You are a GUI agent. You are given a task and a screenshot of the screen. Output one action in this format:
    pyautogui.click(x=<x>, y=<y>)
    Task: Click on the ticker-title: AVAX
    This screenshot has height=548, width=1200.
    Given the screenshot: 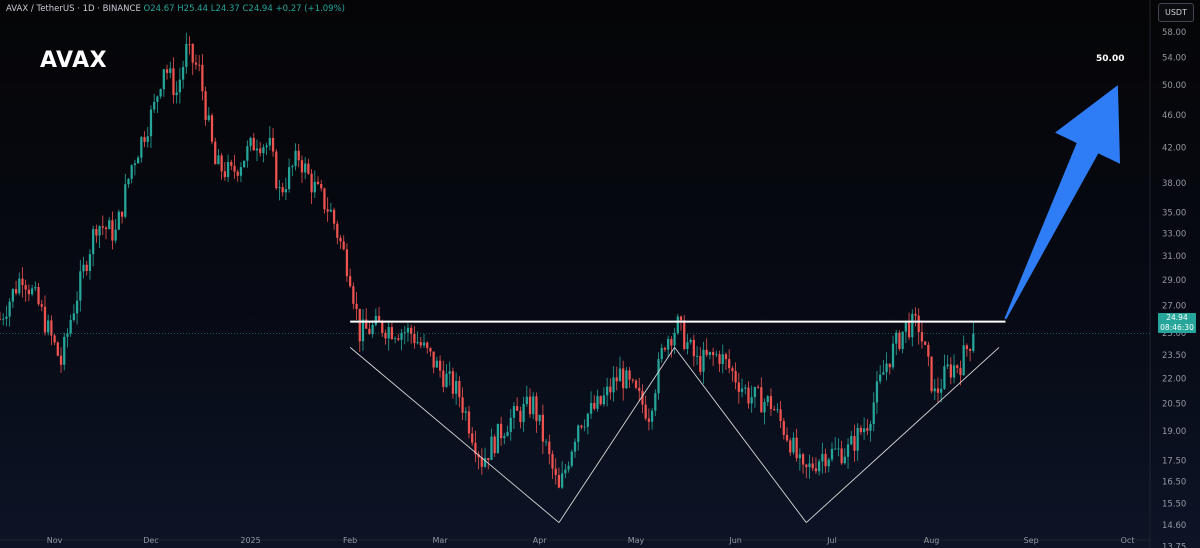 What is the action you would take?
    pyautogui.click(x=74, y=60)
    